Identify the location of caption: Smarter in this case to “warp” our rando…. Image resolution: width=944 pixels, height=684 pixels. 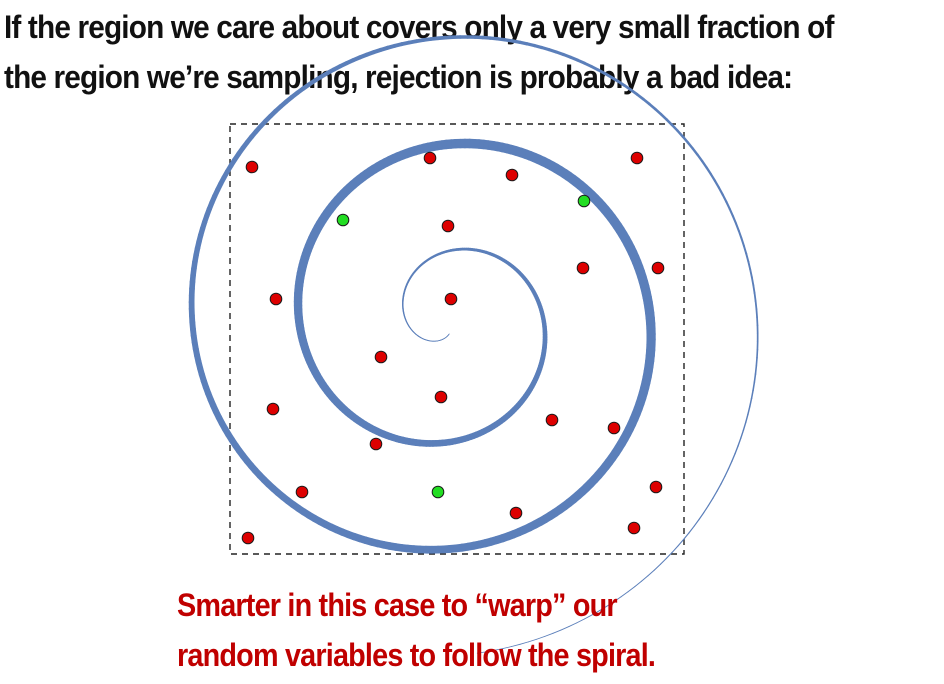
(416, 630).